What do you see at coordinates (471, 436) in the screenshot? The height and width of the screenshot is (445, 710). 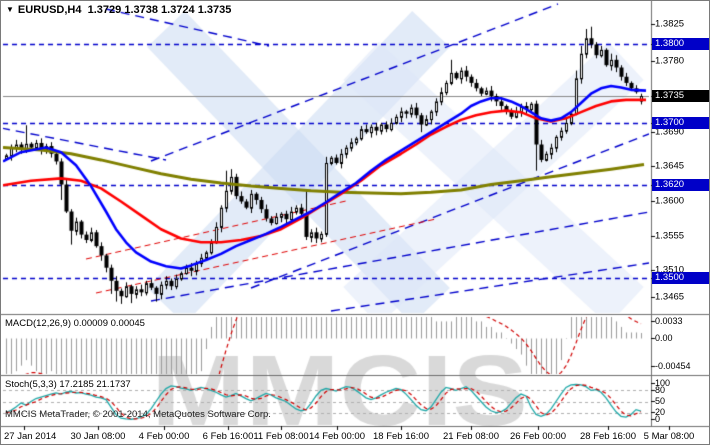 I see `time-axis-label: 21 Feb 08:00` at bounding box center [471, 436].